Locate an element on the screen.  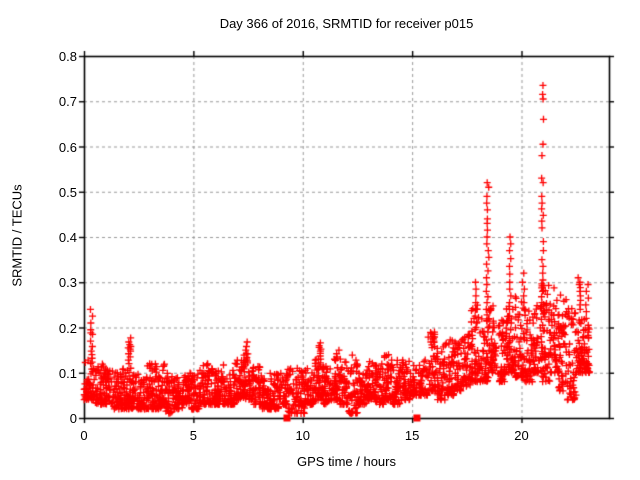
x-tick-label: 20 is located at coordinates (521, 435).